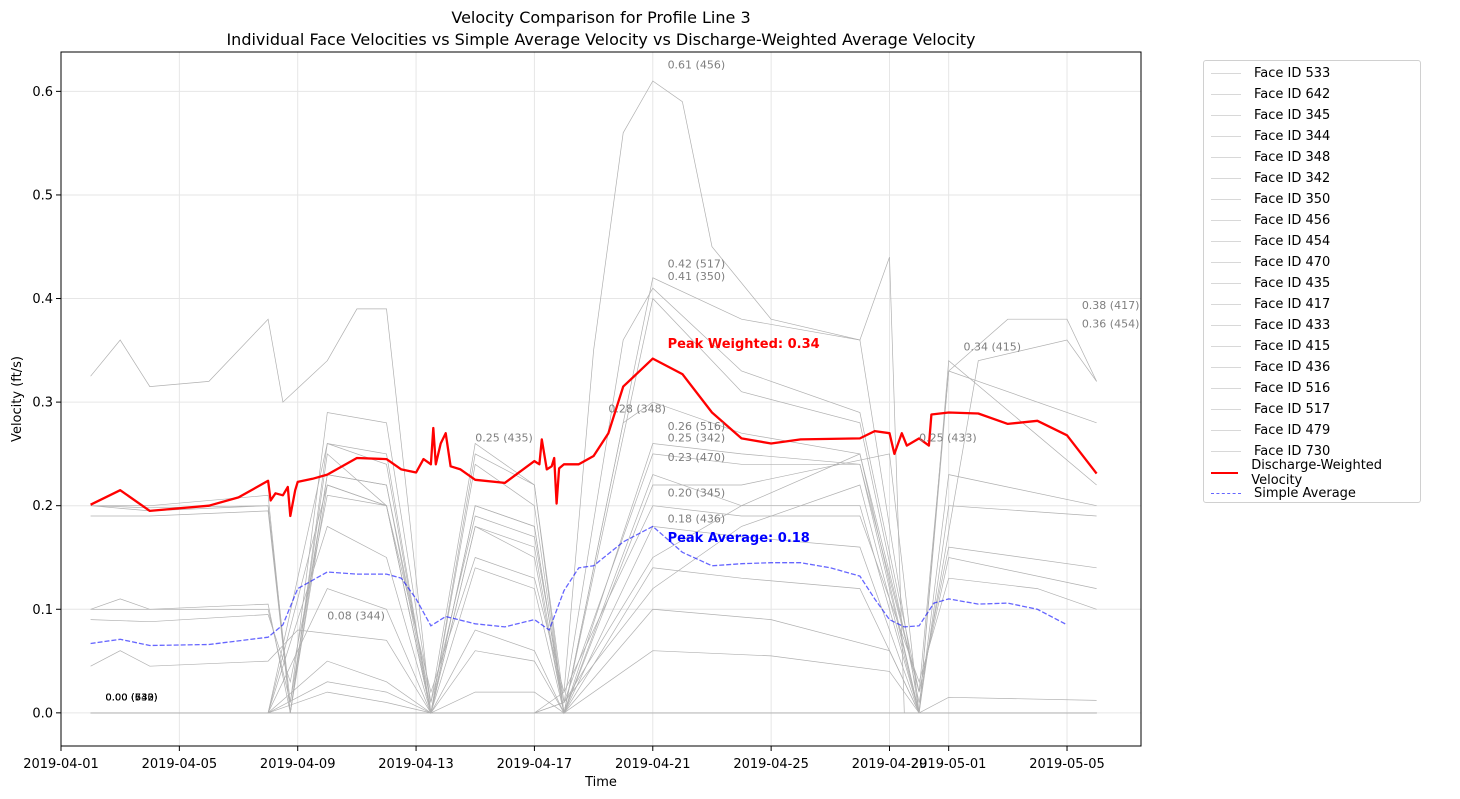 The width and height of the screenshot is (1460, 799). I want to click on legend-item: Face ID 730, so click(1312, 451).